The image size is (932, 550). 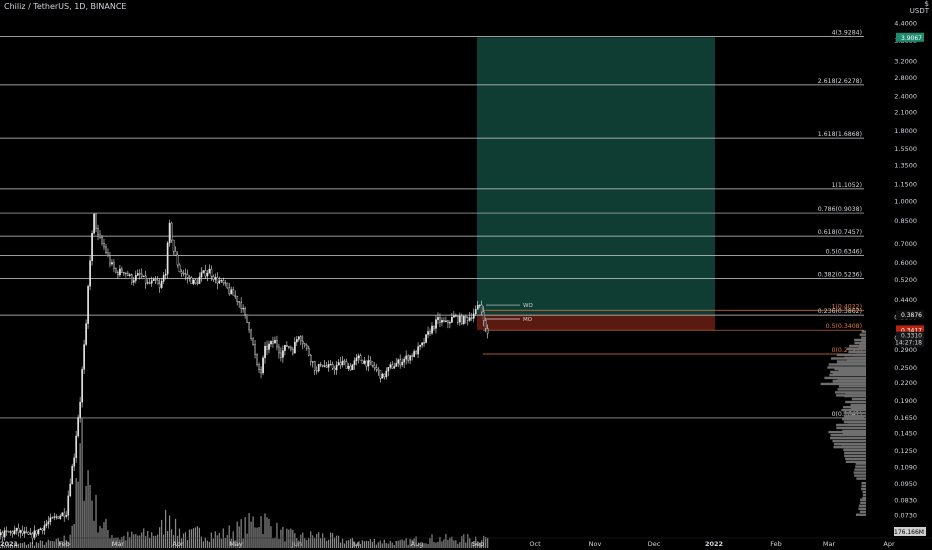 What do you see at coordinates (908, 343) in the screenshot?
I see `countdown-label: 14:27:18` at bounding box center [908, 343].